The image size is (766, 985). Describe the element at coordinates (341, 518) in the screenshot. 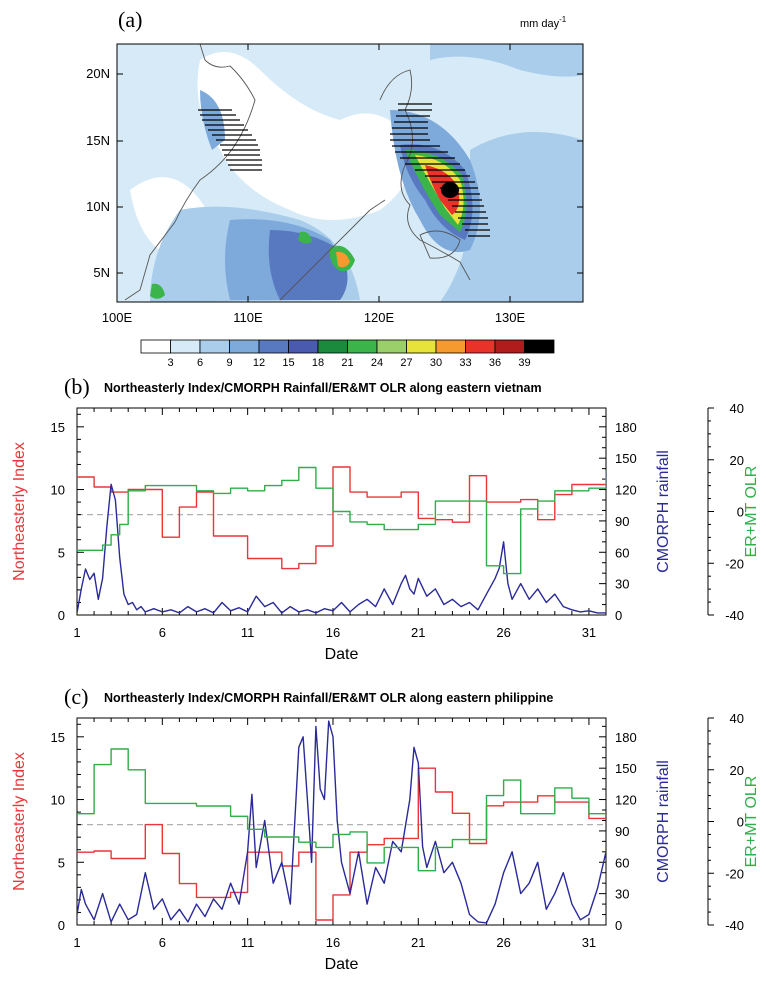

I see `series-line-northeasterly-index` at that location.